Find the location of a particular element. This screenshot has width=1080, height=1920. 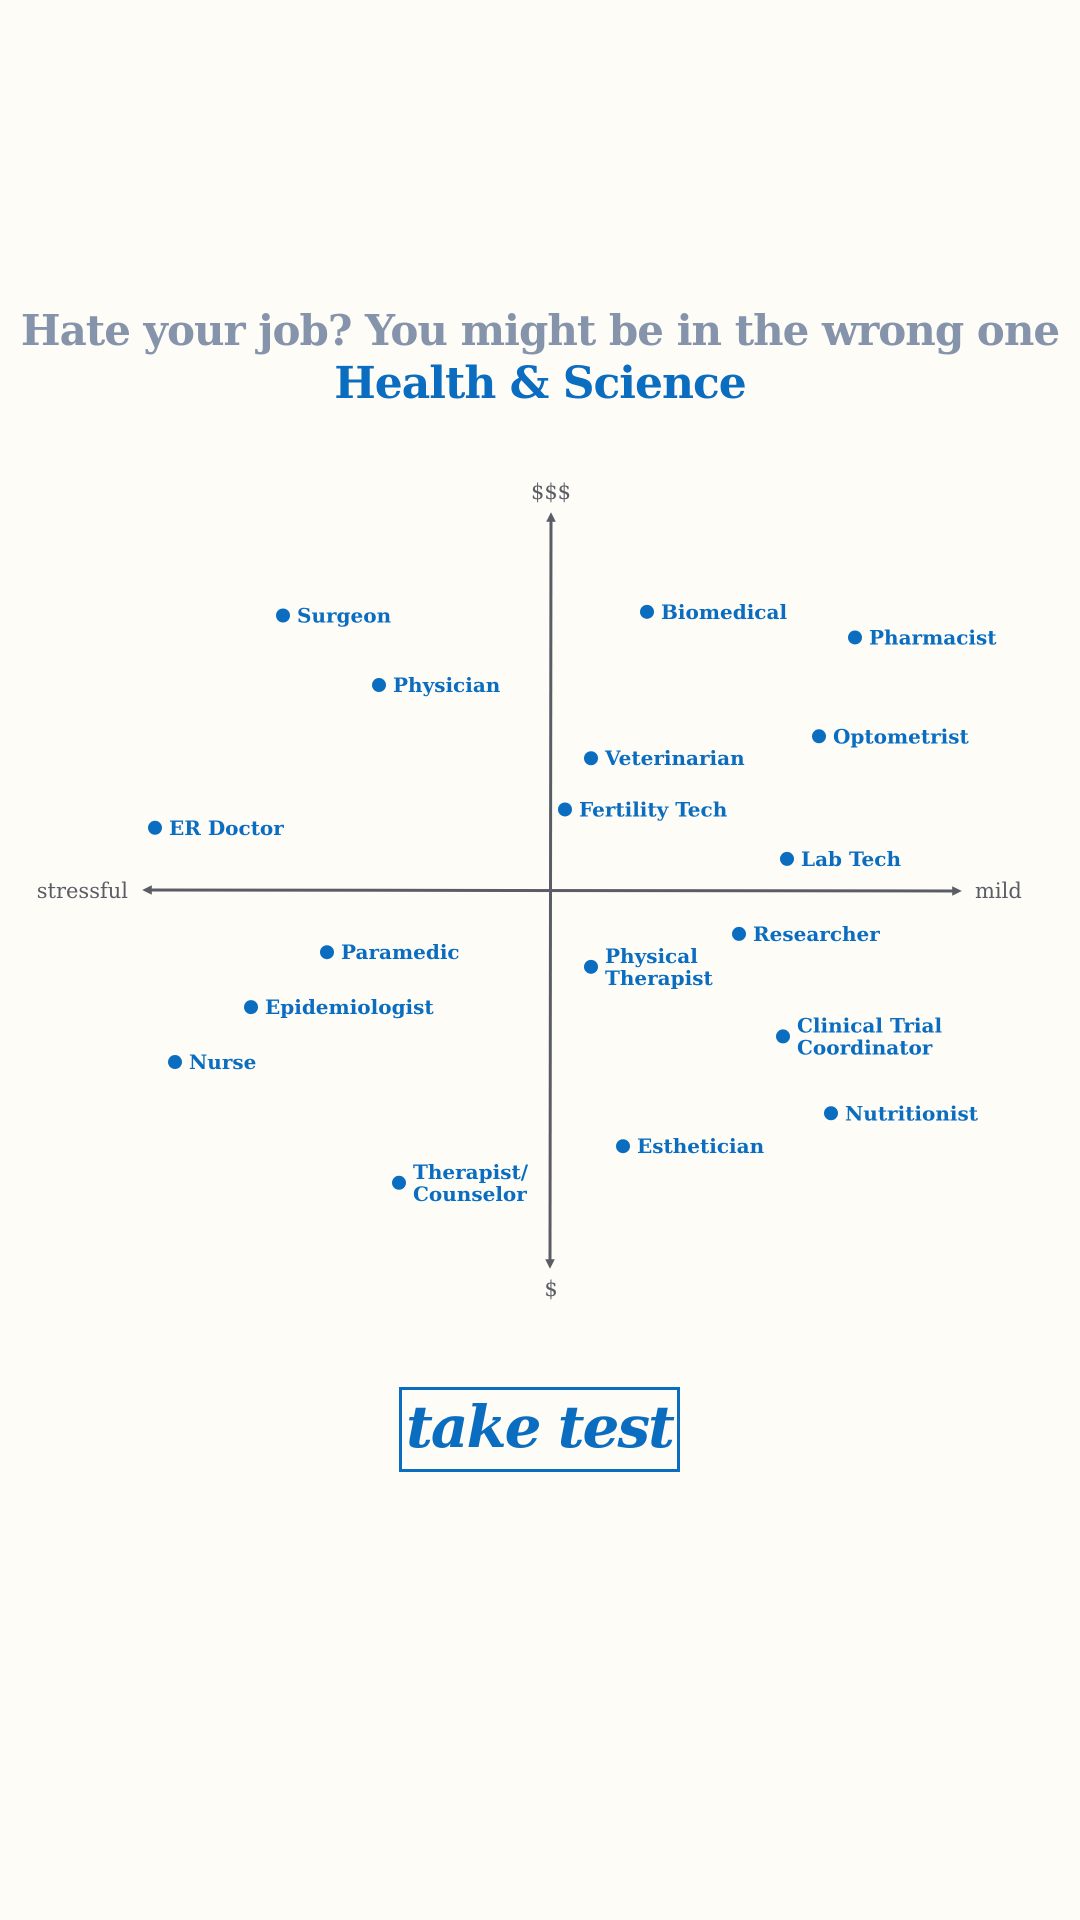

data-point-label: Fertility Tech is located at coordinates (653, 809).